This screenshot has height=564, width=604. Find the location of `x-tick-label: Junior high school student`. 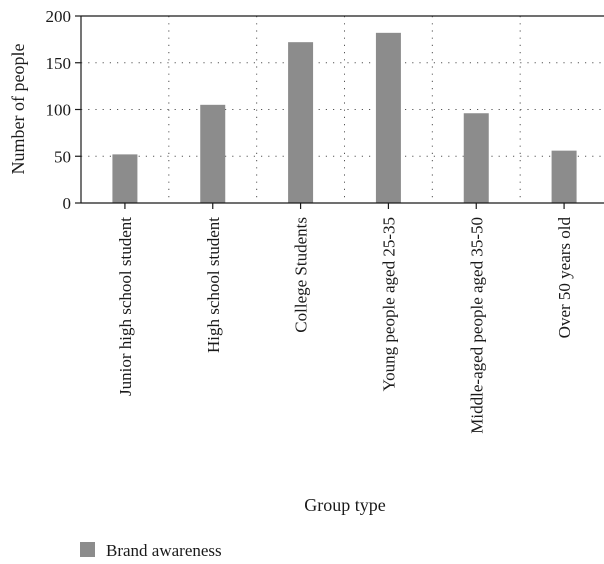

x-tick-label: Junior high school student is located at coordinates (125, 306).